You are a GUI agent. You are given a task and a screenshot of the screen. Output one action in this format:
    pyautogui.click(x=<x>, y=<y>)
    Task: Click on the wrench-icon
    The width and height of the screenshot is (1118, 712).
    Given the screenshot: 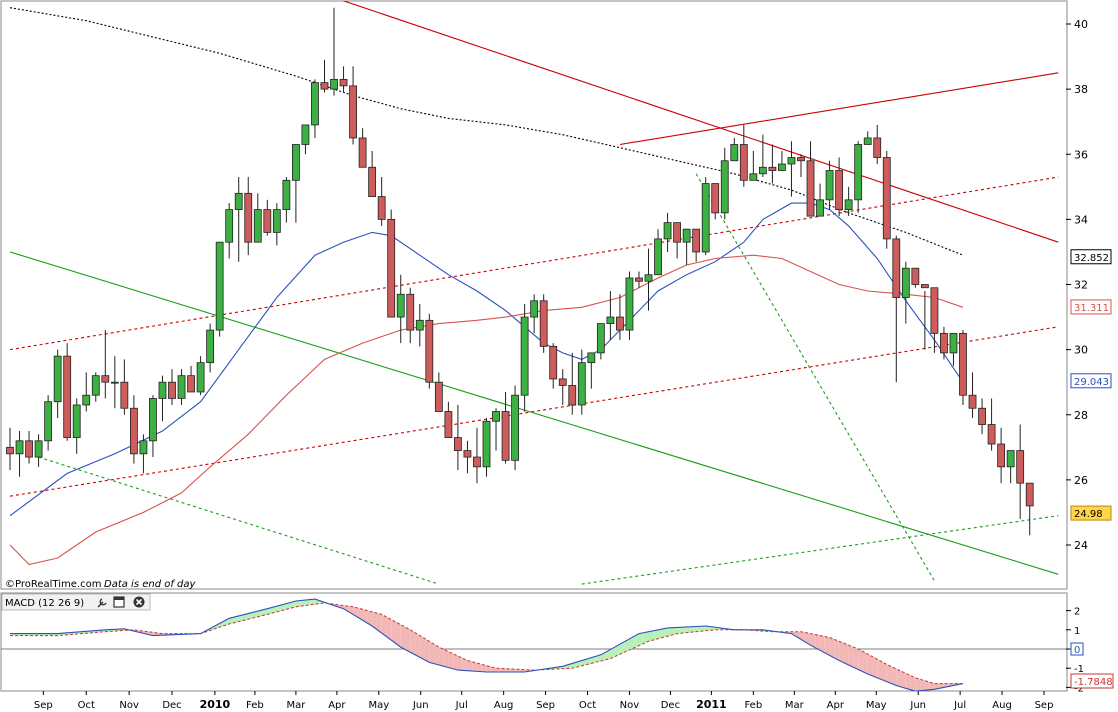 What is the action you would take?
    pyautogui.click(x=102, y=603)
    